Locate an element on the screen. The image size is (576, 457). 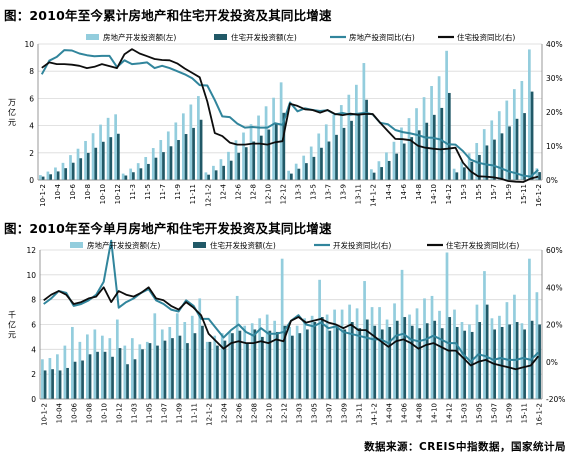
y-tick-label: 6 is located at coordinates (31, 98).